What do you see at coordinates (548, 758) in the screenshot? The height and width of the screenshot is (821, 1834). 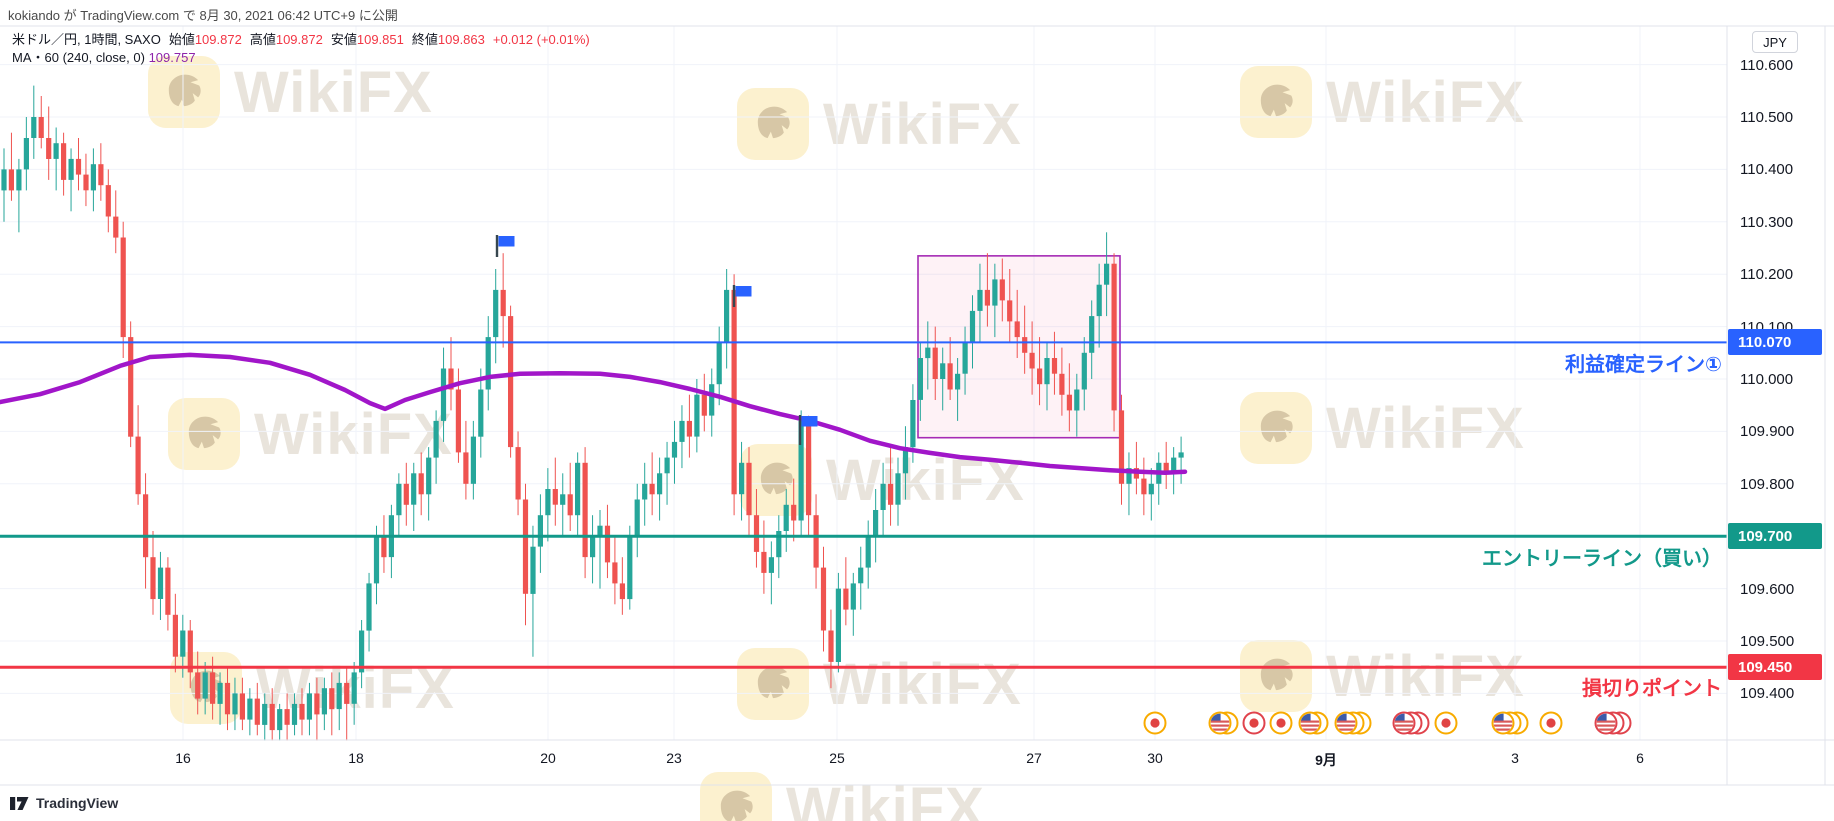 I see `time-axis-label: 20` at bounding box center [548, 758].